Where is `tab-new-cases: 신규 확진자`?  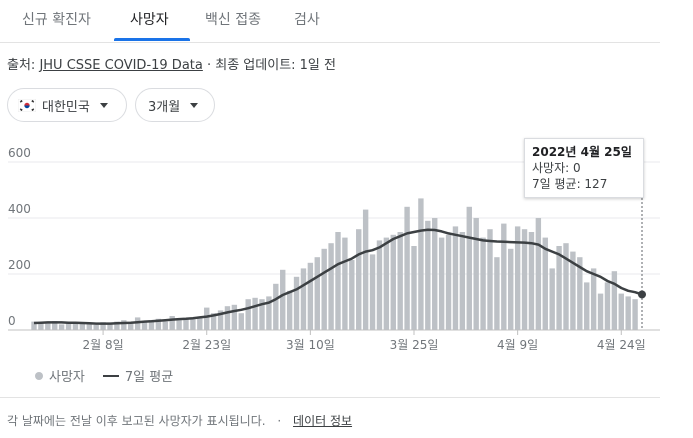 tab-new-cases: 신규 확진자 is located at coordinates (56, 20).